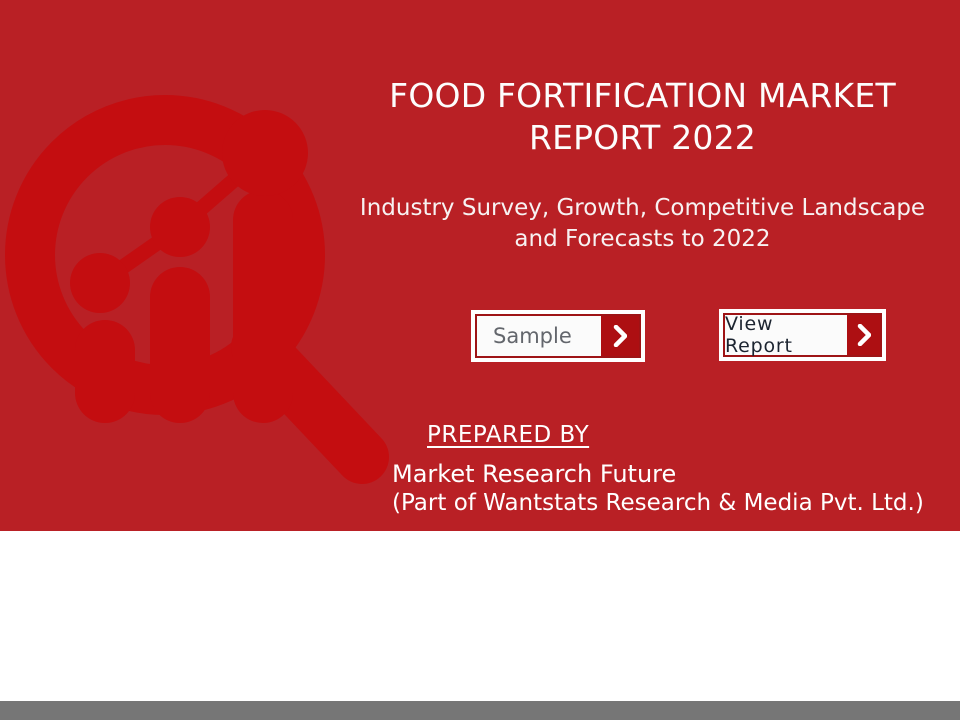 This screenshot has height=720, width=960. Describe the element at coordinates (759, 335) in the screenshot. I see `view-report-button-label: View Report` at that location.